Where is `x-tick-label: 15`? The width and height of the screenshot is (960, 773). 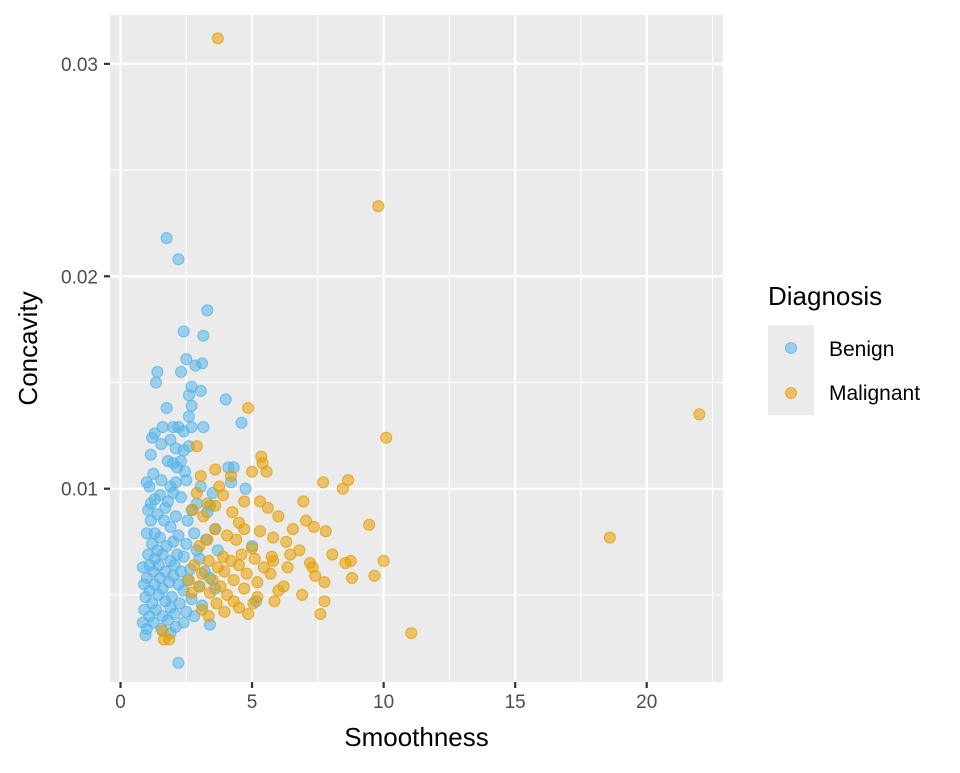 x-tick-label: 15 is located at coordinates (515, 702).